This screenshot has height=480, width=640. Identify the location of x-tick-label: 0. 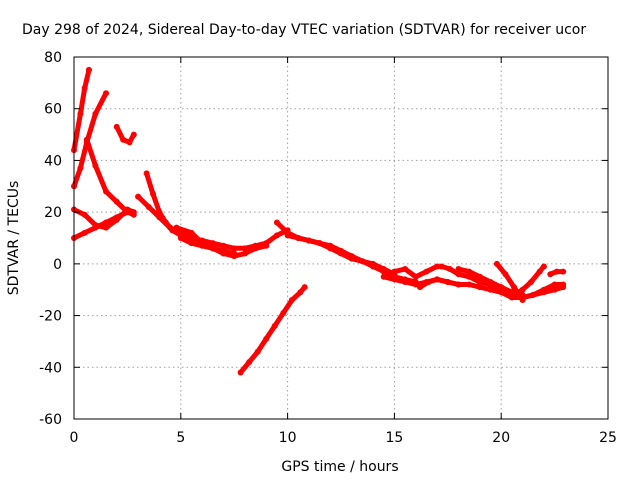
(74, 438).